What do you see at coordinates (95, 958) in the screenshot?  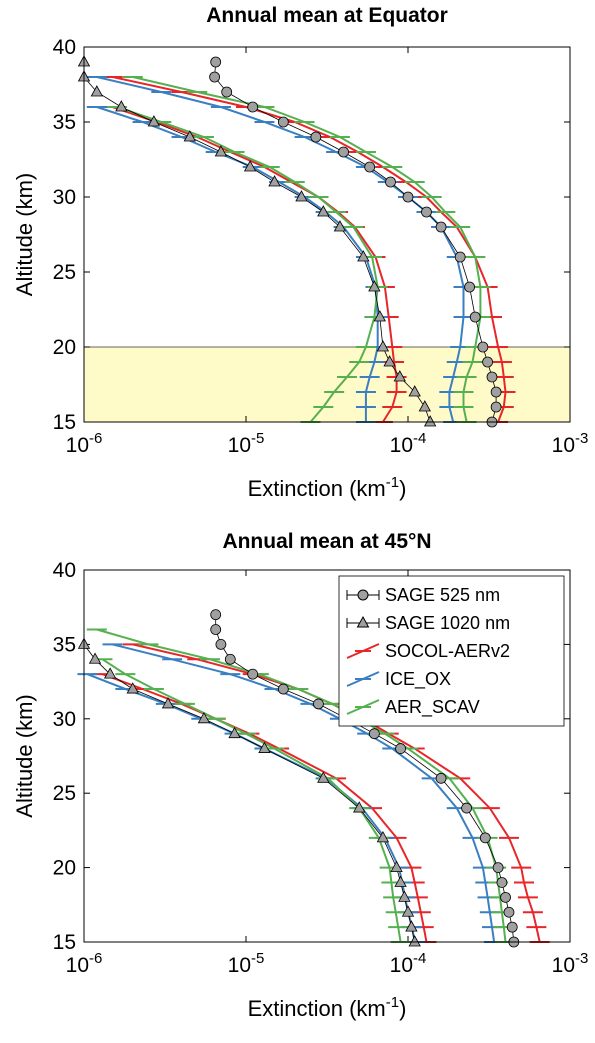 I see `x-tick-exponent: -6` at bounding box center [95, 958].